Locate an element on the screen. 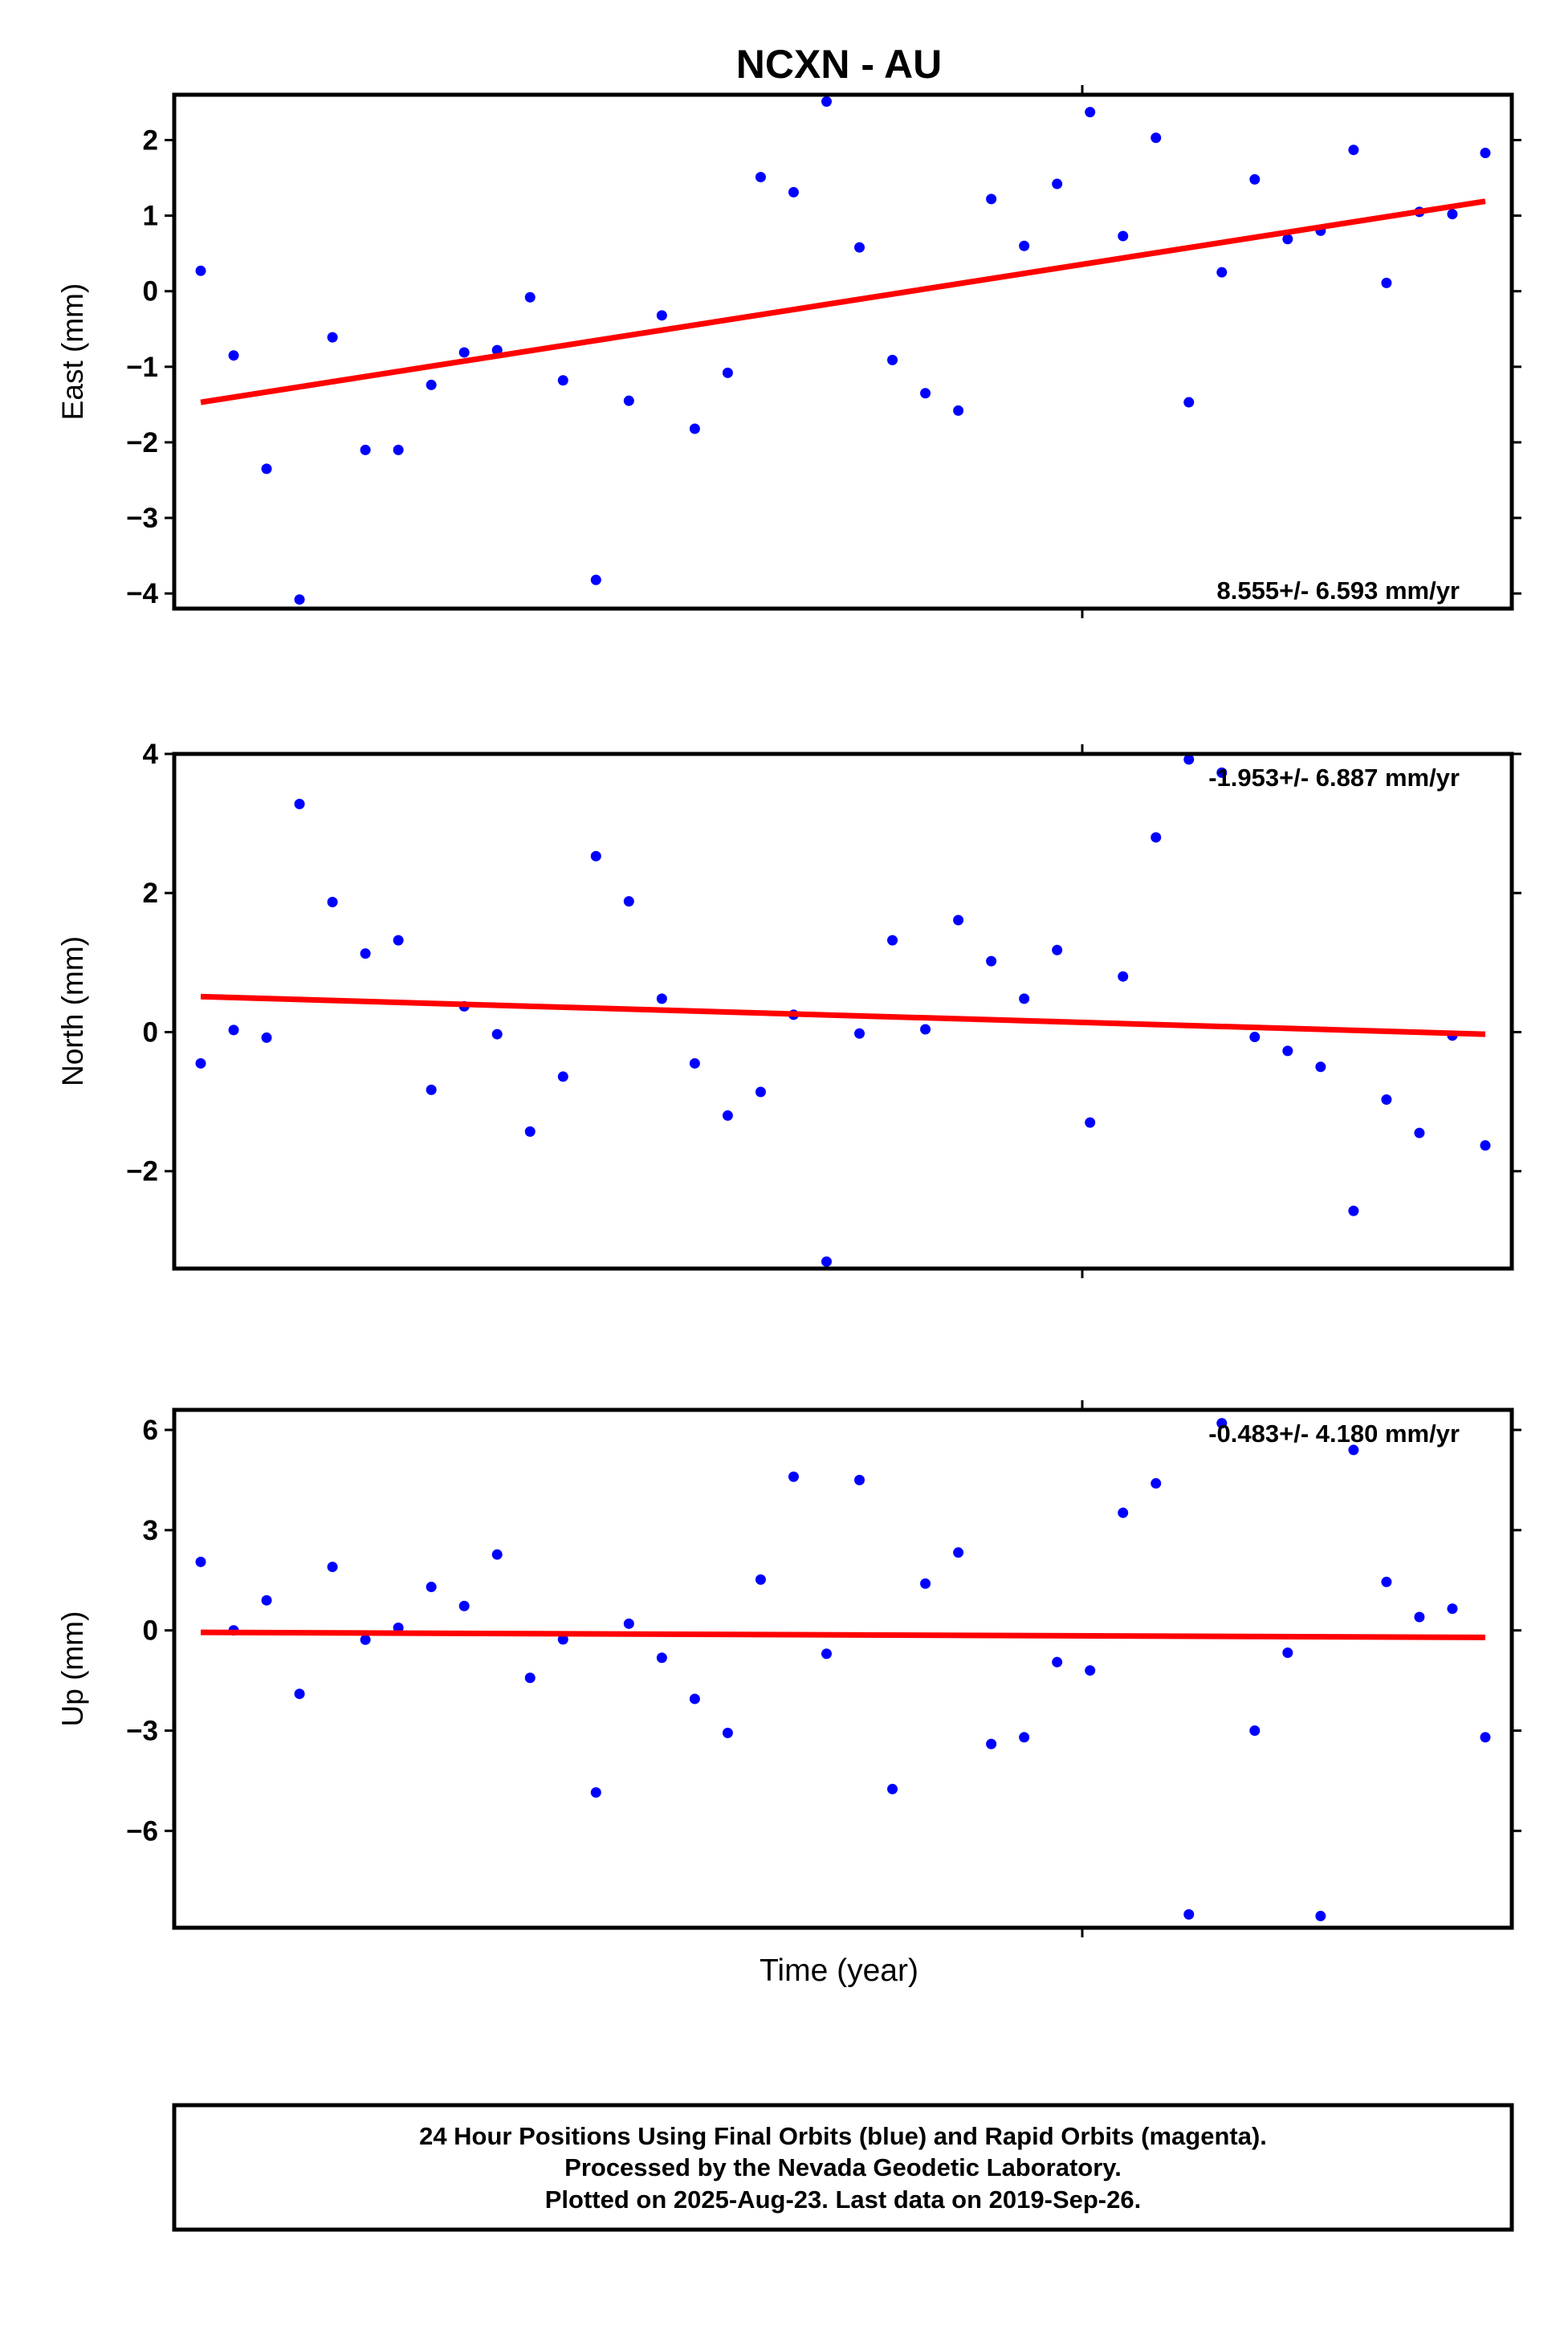 The image size is (1568, 2334). up-ytick-label: 6 is located at coordinates (150, 1430).